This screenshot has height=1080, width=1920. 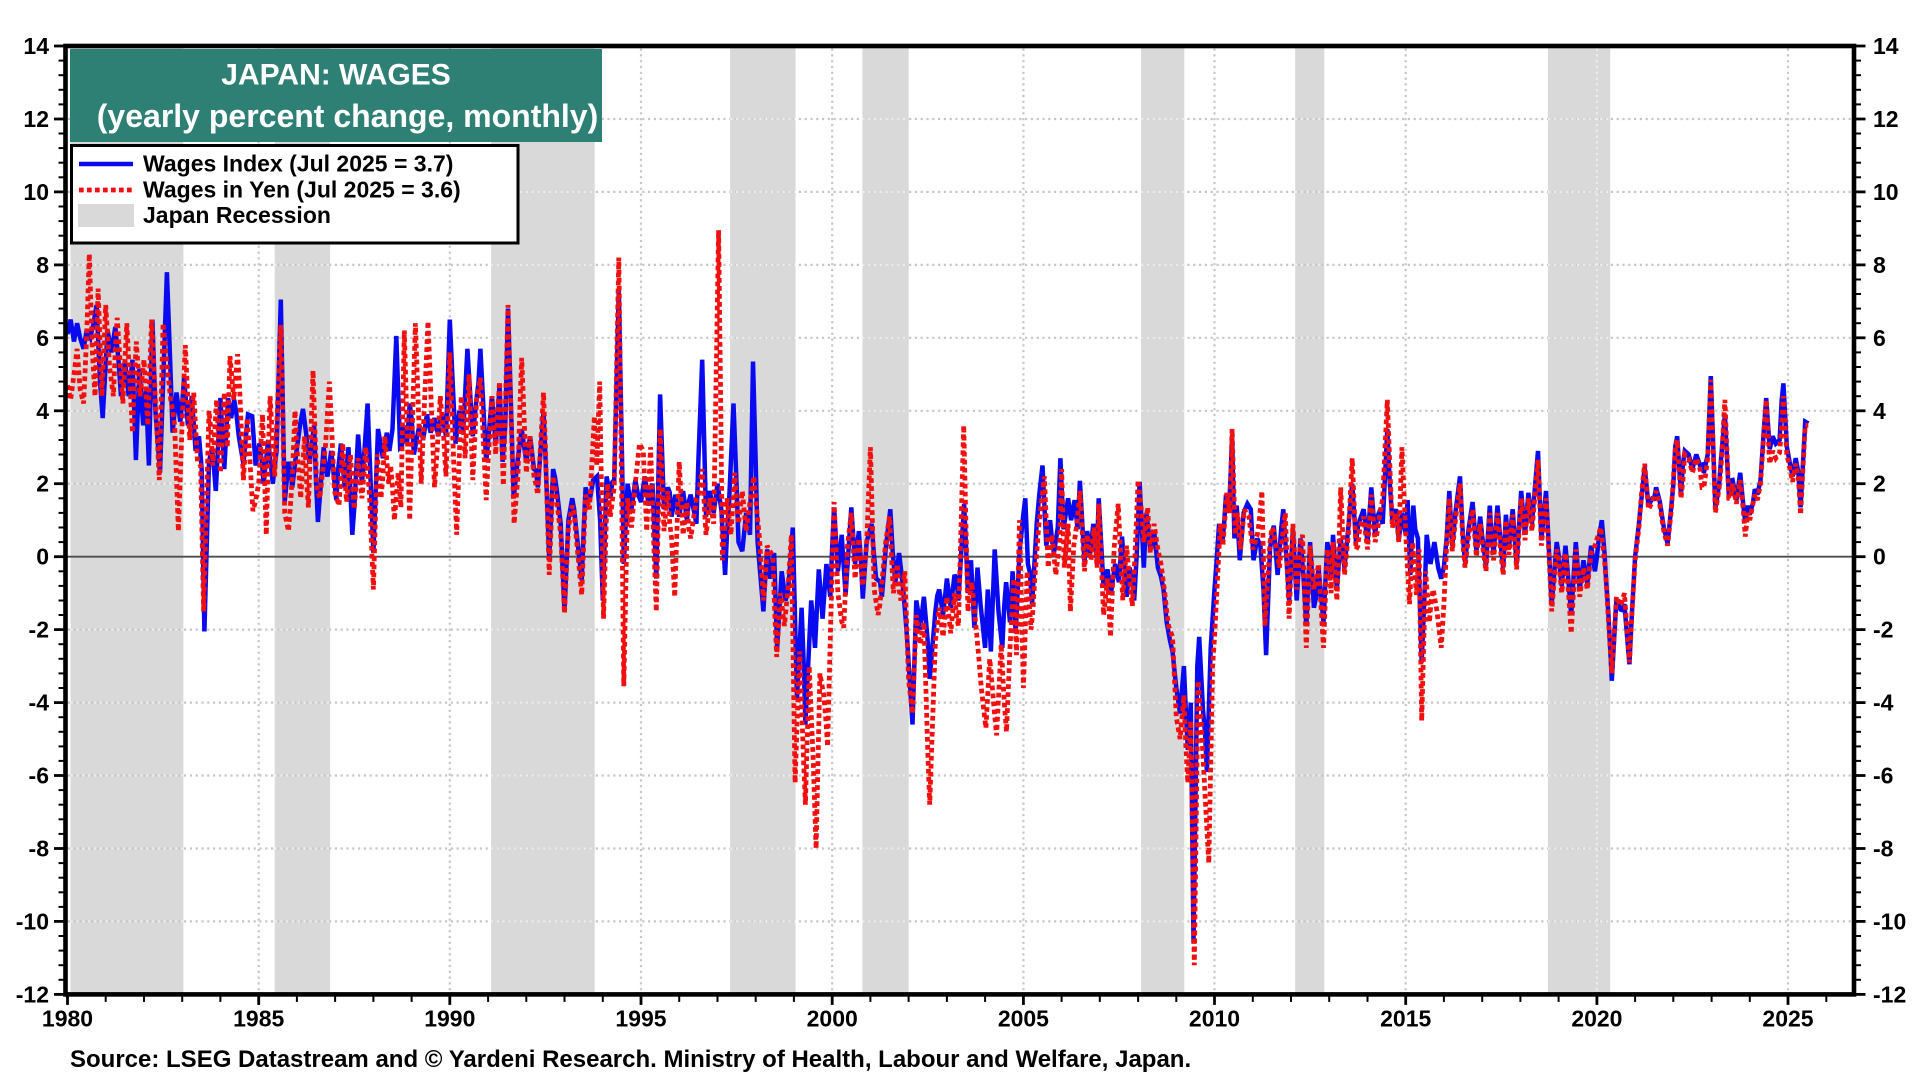 I want to click on svg-text: Japan Recession, so click(x=237, y=215).